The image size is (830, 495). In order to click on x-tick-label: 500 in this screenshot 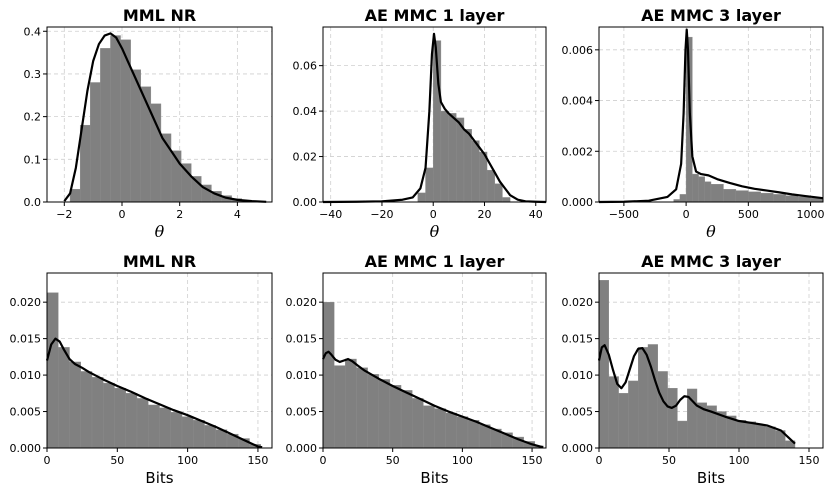, I will do `click(748, 214)`.